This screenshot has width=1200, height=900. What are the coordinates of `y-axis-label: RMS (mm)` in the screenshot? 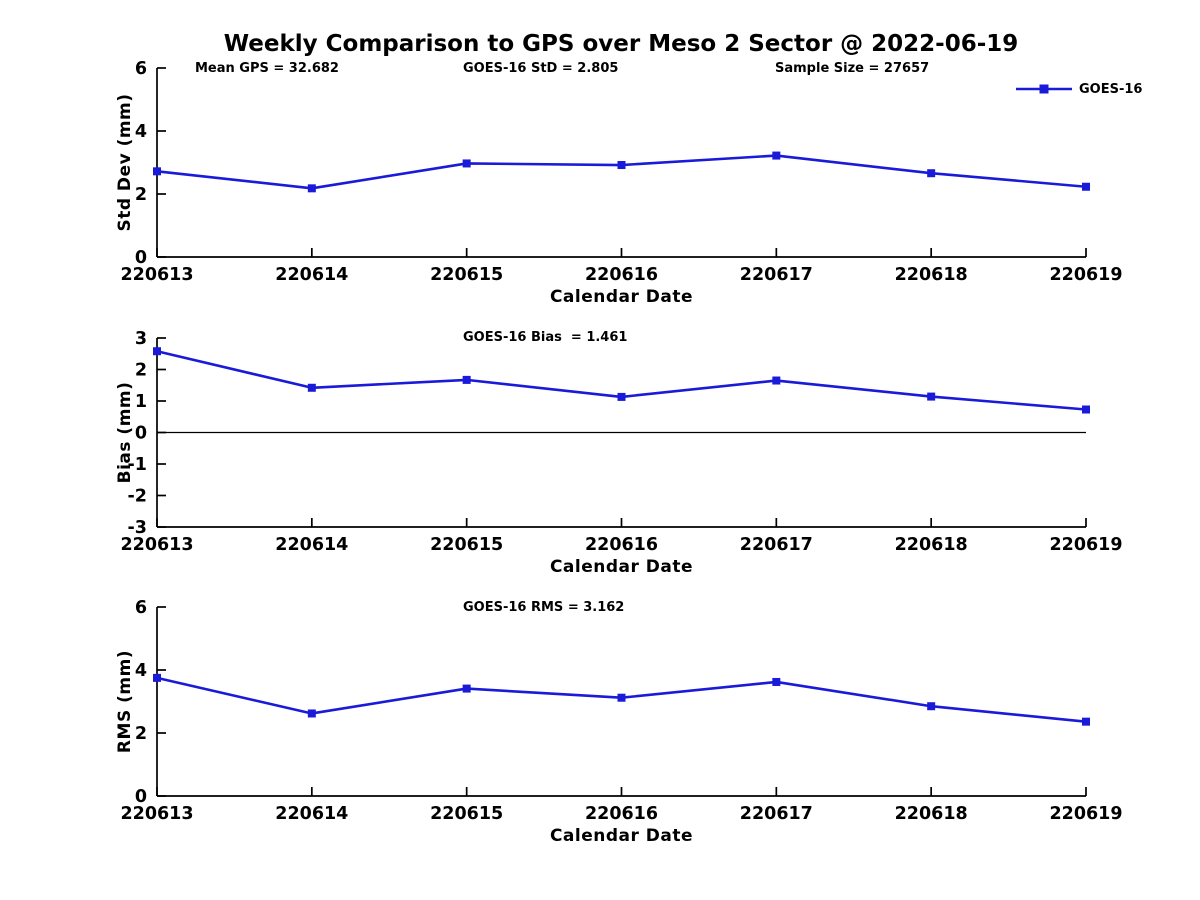 It's located at (125, 701).